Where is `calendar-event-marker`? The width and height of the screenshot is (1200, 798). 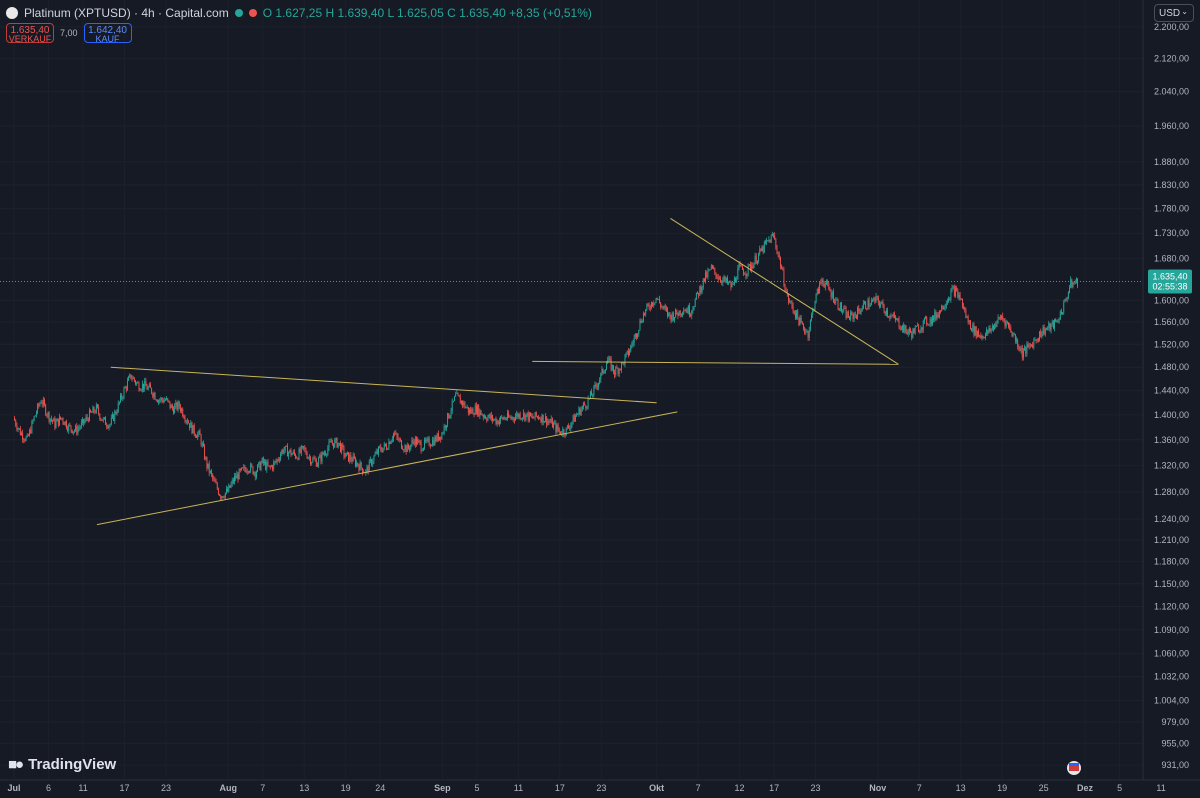 calendar-event-marker is located at coordinates (1074, 768).